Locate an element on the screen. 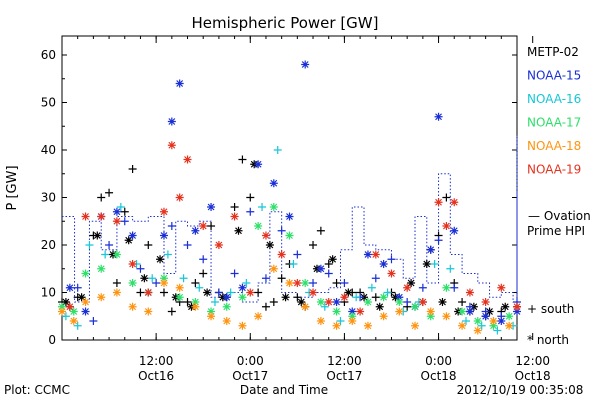  plot-credit: Plot: CCMC is located at coordinates (37, 390).